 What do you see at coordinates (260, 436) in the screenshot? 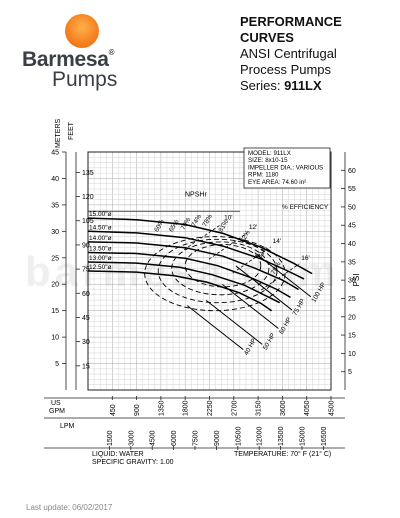
I see `lpm-tick-label: 12000` at bounding box center [260, 436].